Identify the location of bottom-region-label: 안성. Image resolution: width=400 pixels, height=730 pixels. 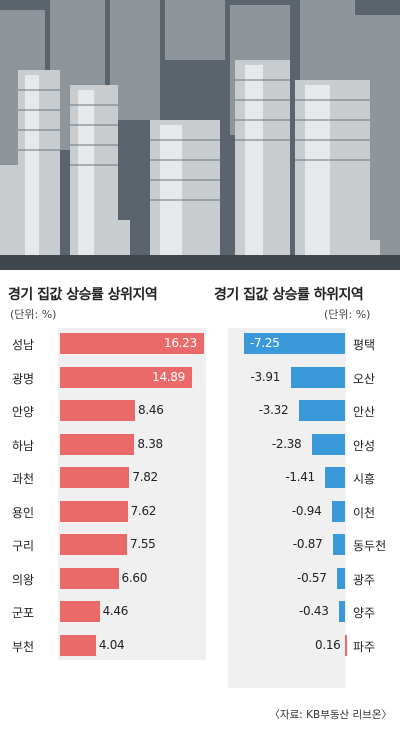
(364, 445).